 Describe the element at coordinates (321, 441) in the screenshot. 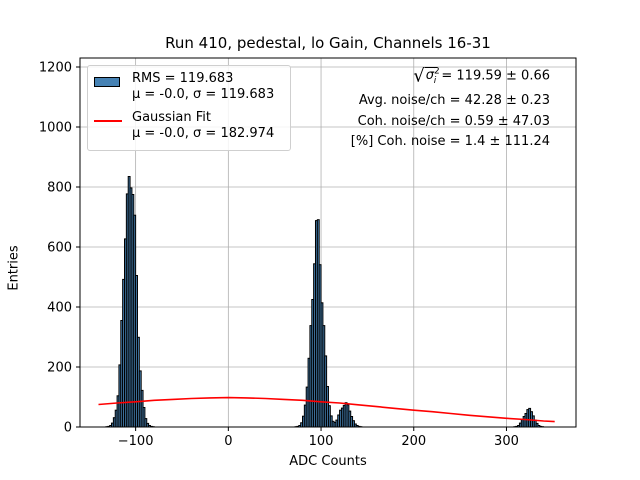

I see `x-tick-label: 100` at that location.